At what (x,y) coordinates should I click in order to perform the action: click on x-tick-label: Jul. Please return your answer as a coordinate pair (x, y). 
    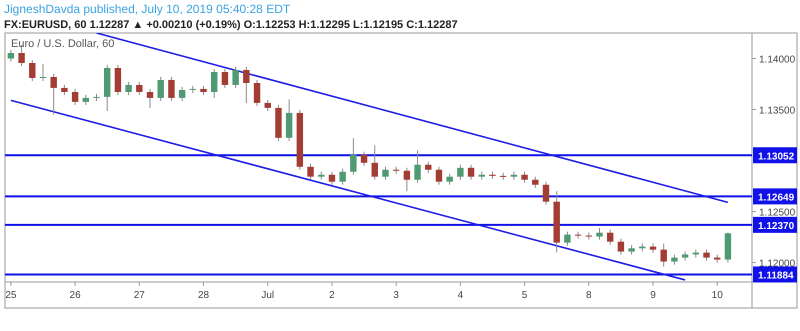
    Looking at the image, I should click on (267, 295).